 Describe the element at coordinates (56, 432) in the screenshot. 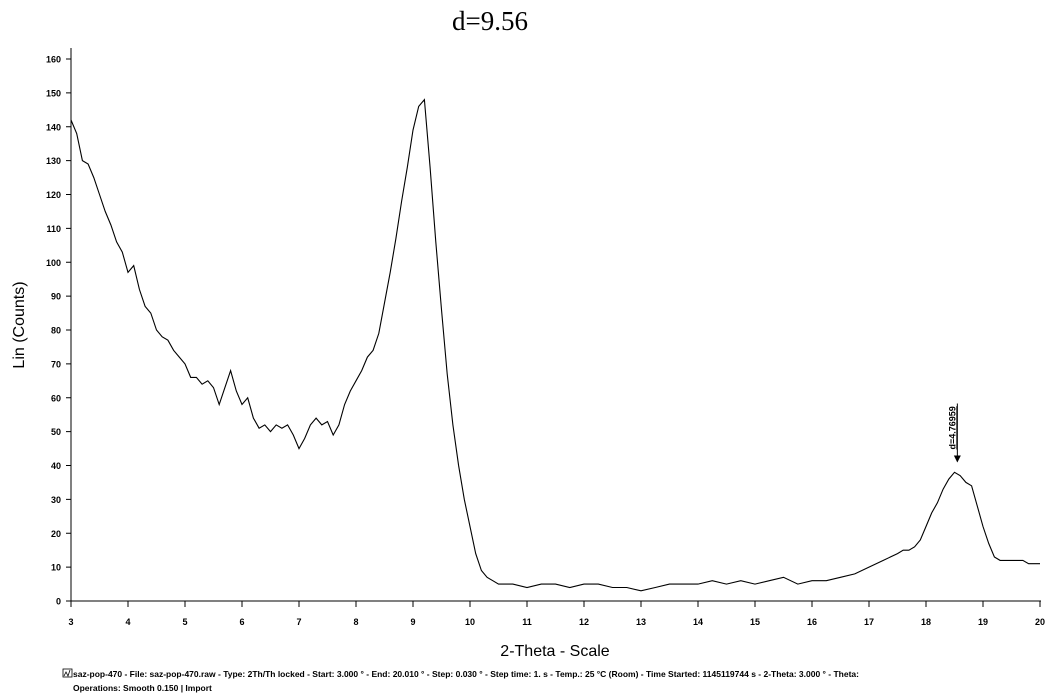

I see `y-tick-label: 50` at that location.